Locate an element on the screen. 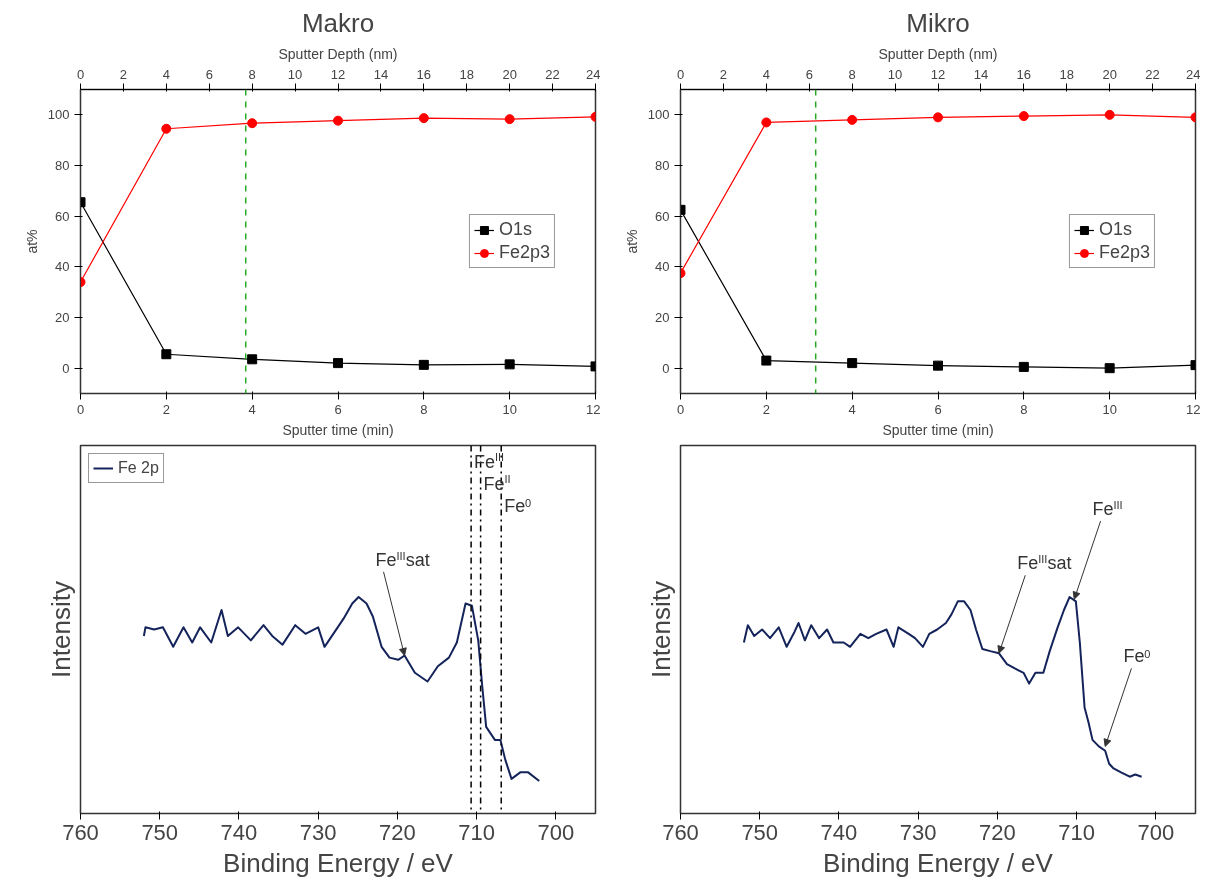 The width and height of the screenshot is (1218, 888). legend-label: Fe 2p is located at coordinates (138, 468).